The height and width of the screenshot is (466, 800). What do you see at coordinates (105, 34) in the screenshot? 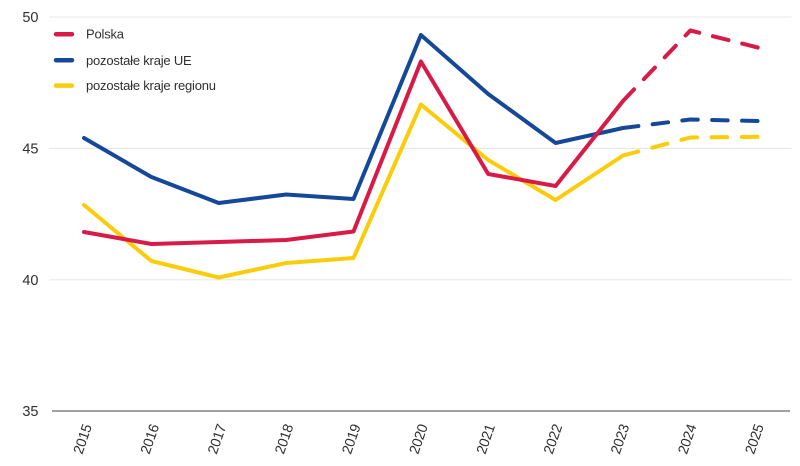
I see `svg-text: Polska` at bounding box center [105, 34].